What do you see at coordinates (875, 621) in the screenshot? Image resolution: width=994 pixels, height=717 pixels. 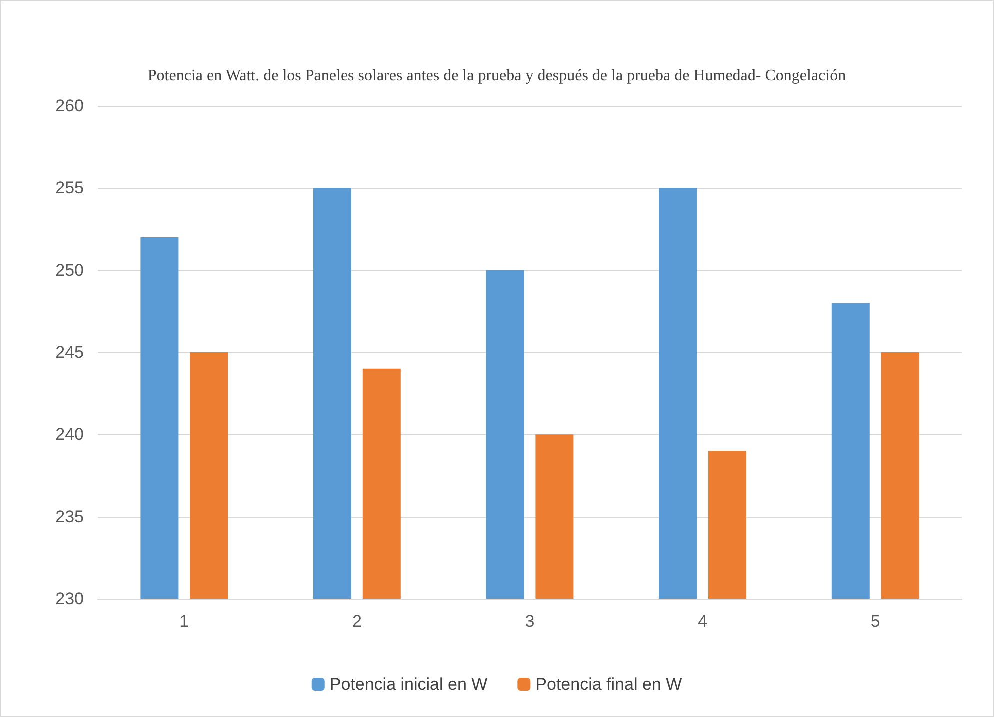 I see `x-tick-label: 5` at bounding box center [875, 621].